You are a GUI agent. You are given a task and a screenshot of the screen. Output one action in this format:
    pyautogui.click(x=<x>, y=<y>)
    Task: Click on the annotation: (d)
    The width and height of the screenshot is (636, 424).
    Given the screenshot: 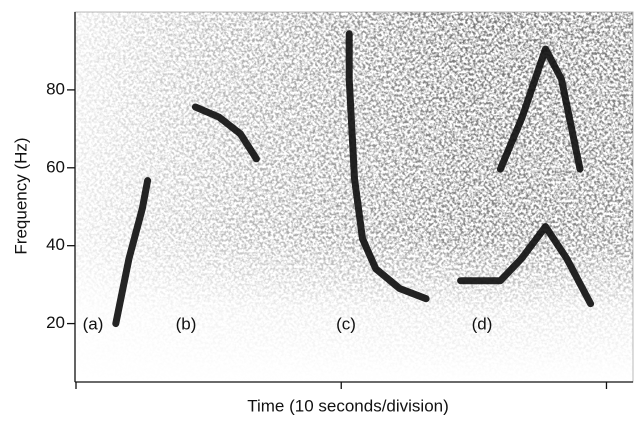 What is the action you would take?
    pyautogui.click(x=482, y=323)
    